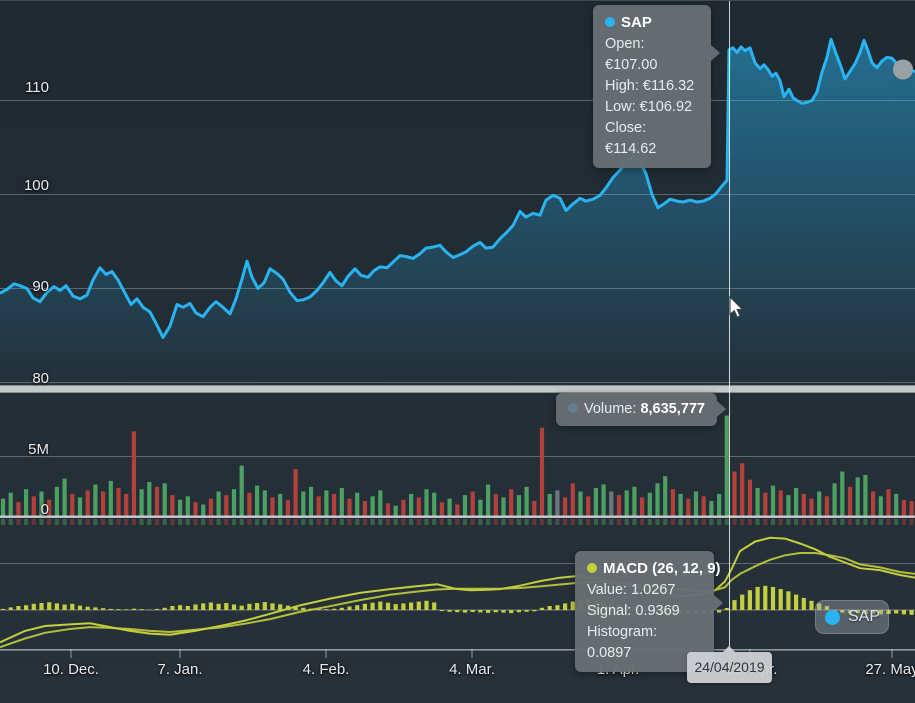 The height and width of the screenshot is (703, 915). What do you see at coordinates (24, 87) in the screenshot?
I see `y-axis-label: 110` at bounding box center [24, 87].